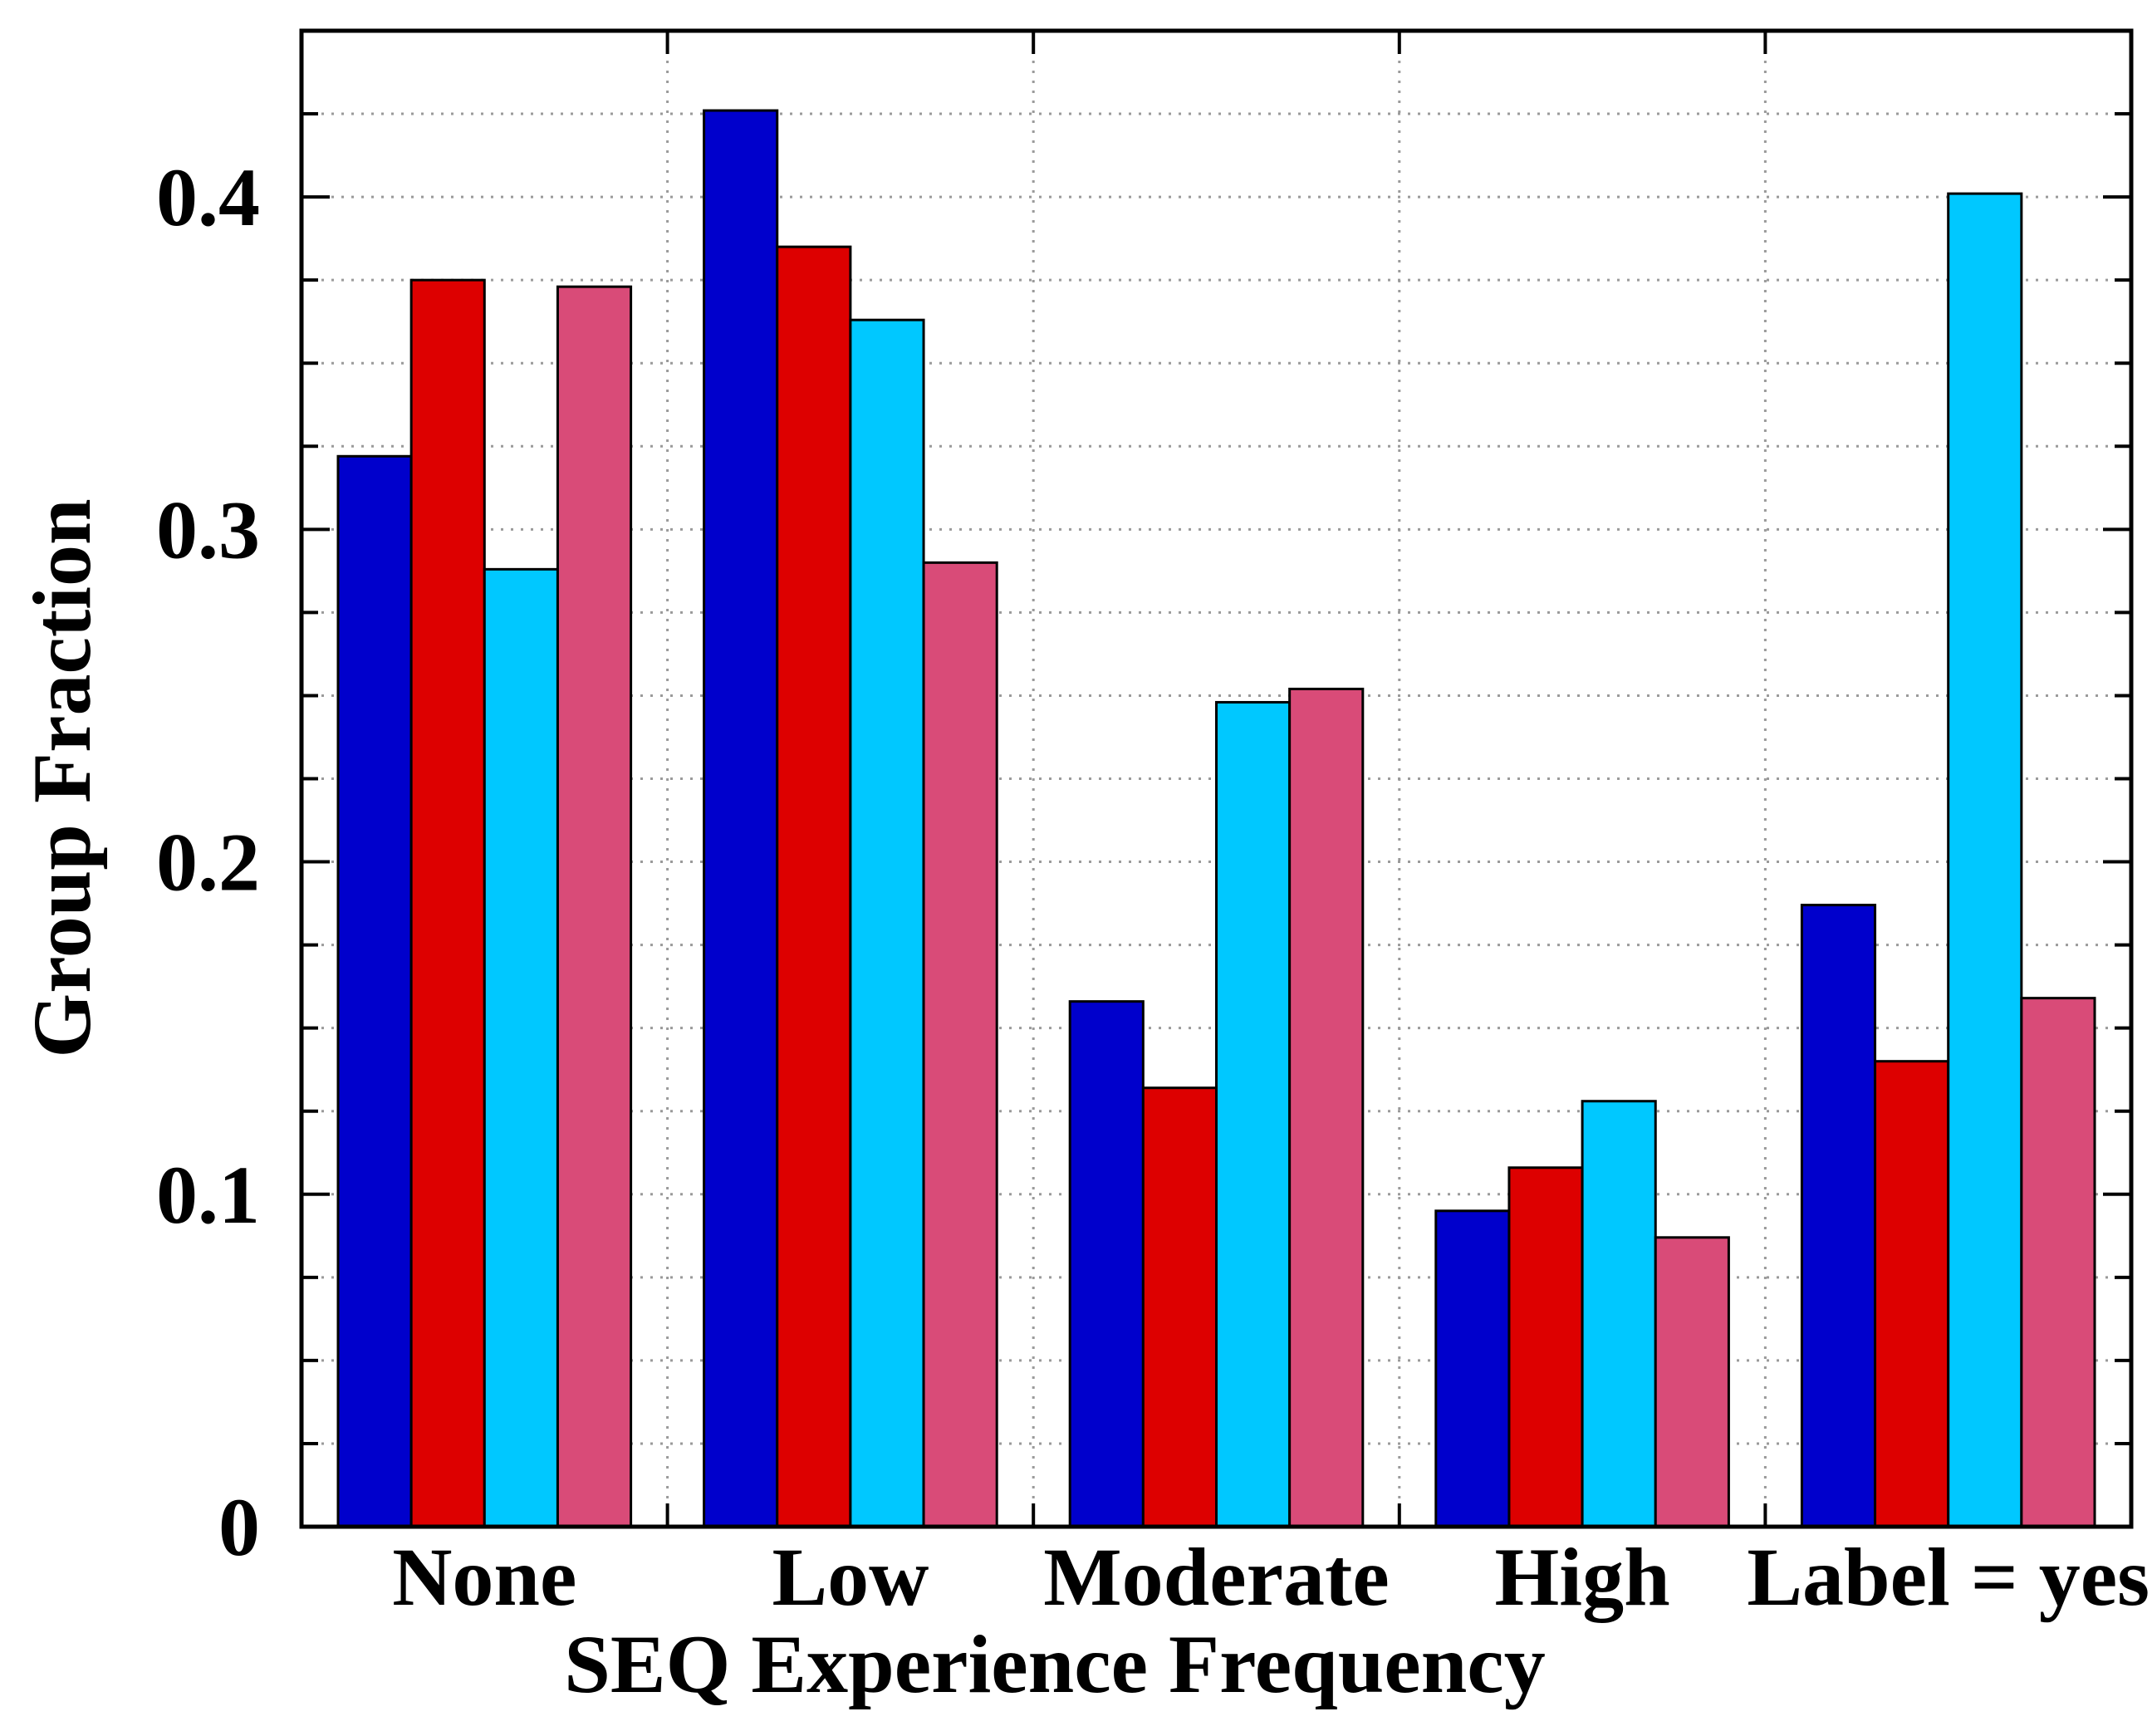 The height and width of the screenshot is (1736, 2152). What do you see at coordinates (374, 991) in the screenshot?
I see `bar-series-1-none` at bounding box center [374, 991].